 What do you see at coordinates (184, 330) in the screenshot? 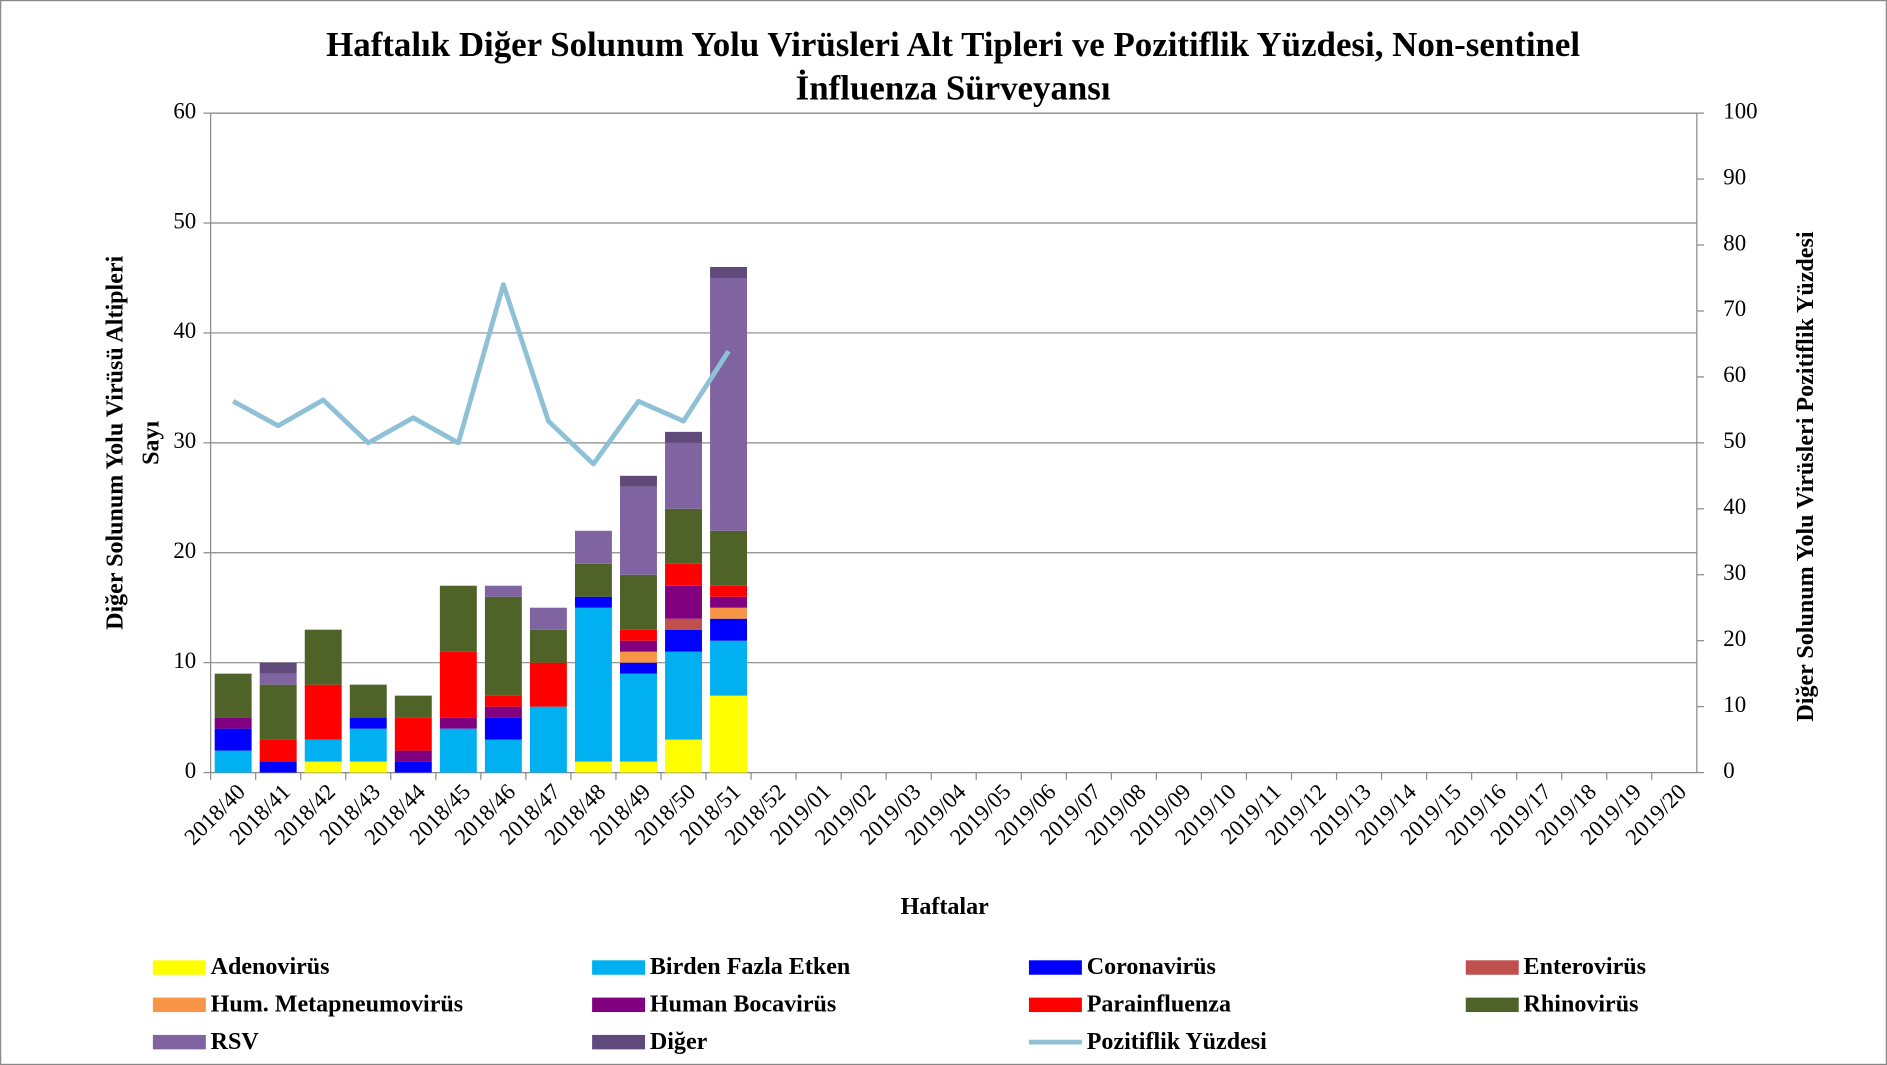
I see `y-tick-label: 40` at bounding box center [184, 330].